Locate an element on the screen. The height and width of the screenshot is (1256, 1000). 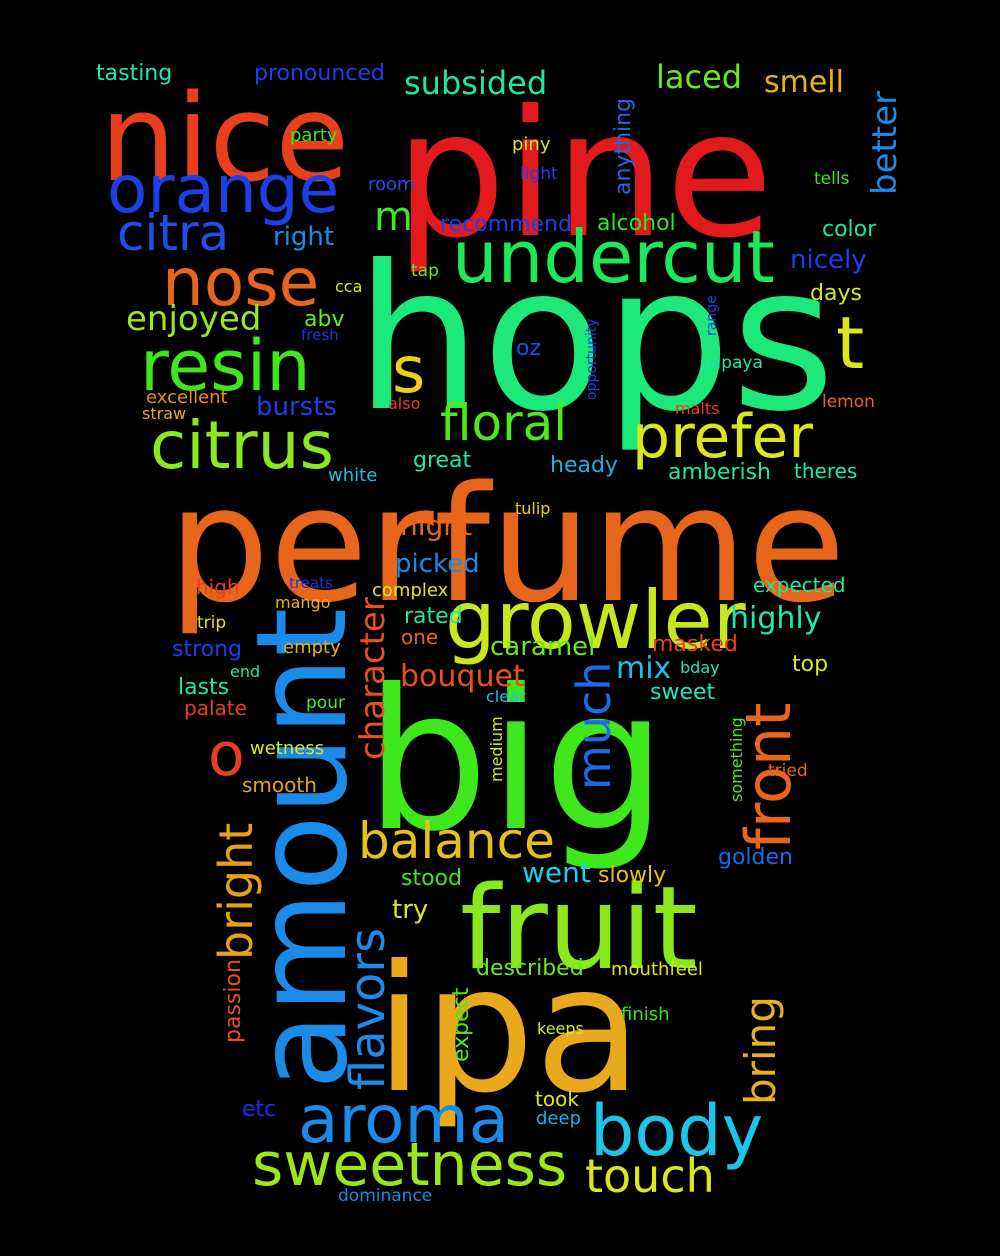
word-anything: anything is located at coordinates (623, 146).